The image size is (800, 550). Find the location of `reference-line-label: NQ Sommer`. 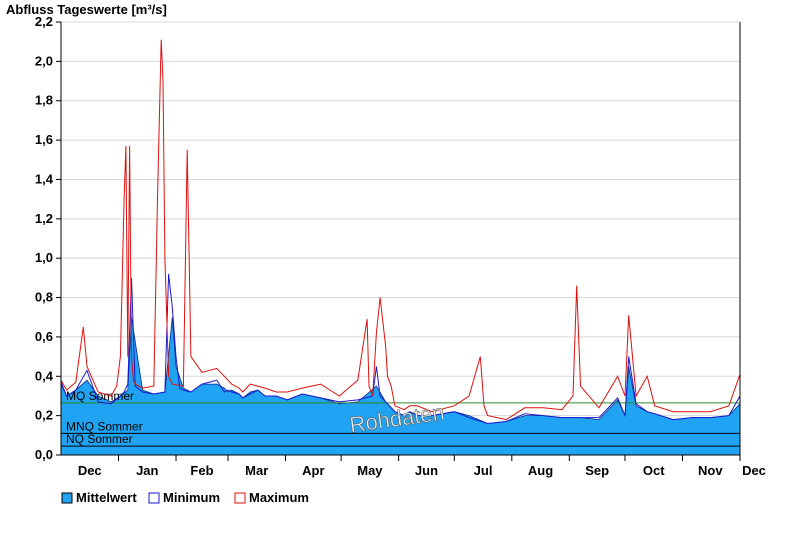

reference-line-label: NQ Sommer is located at coordinates (99, 439).